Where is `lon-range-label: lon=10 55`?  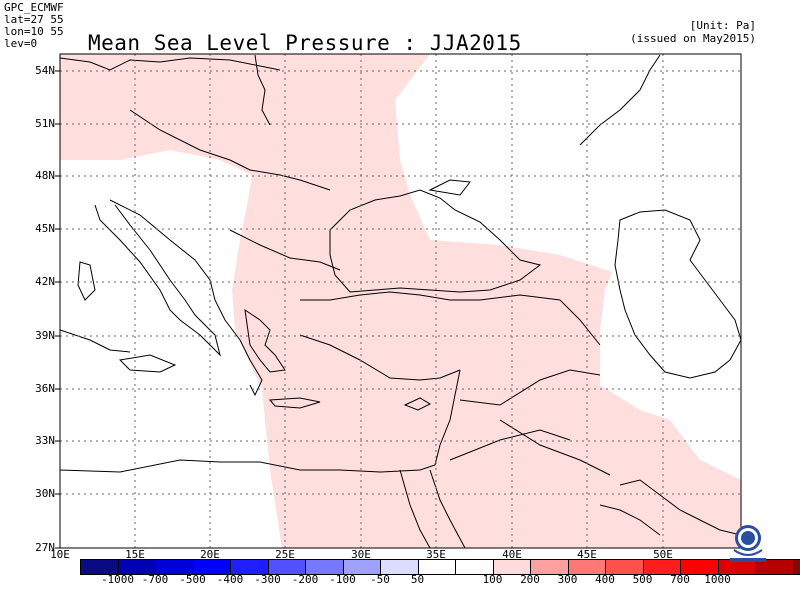
lon-range-label: lon=10 55 is located at coordinates (34, 31).